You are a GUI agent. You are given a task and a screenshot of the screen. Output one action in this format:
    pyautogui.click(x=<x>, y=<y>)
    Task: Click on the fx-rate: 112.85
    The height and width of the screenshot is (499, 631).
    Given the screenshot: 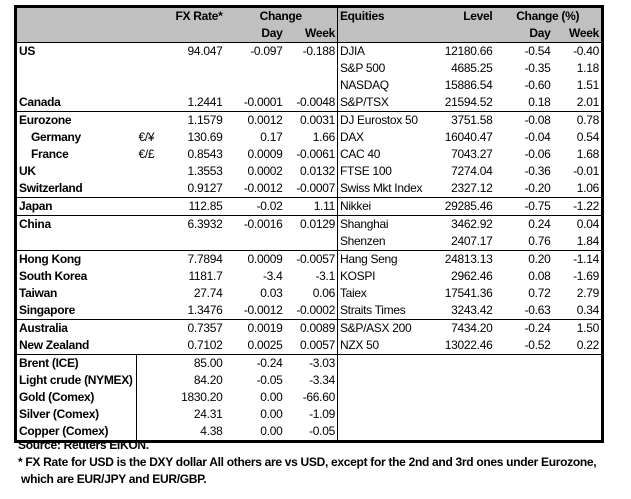 What is the action you would take?
    pyautogui.click(x=199, y=206)
    